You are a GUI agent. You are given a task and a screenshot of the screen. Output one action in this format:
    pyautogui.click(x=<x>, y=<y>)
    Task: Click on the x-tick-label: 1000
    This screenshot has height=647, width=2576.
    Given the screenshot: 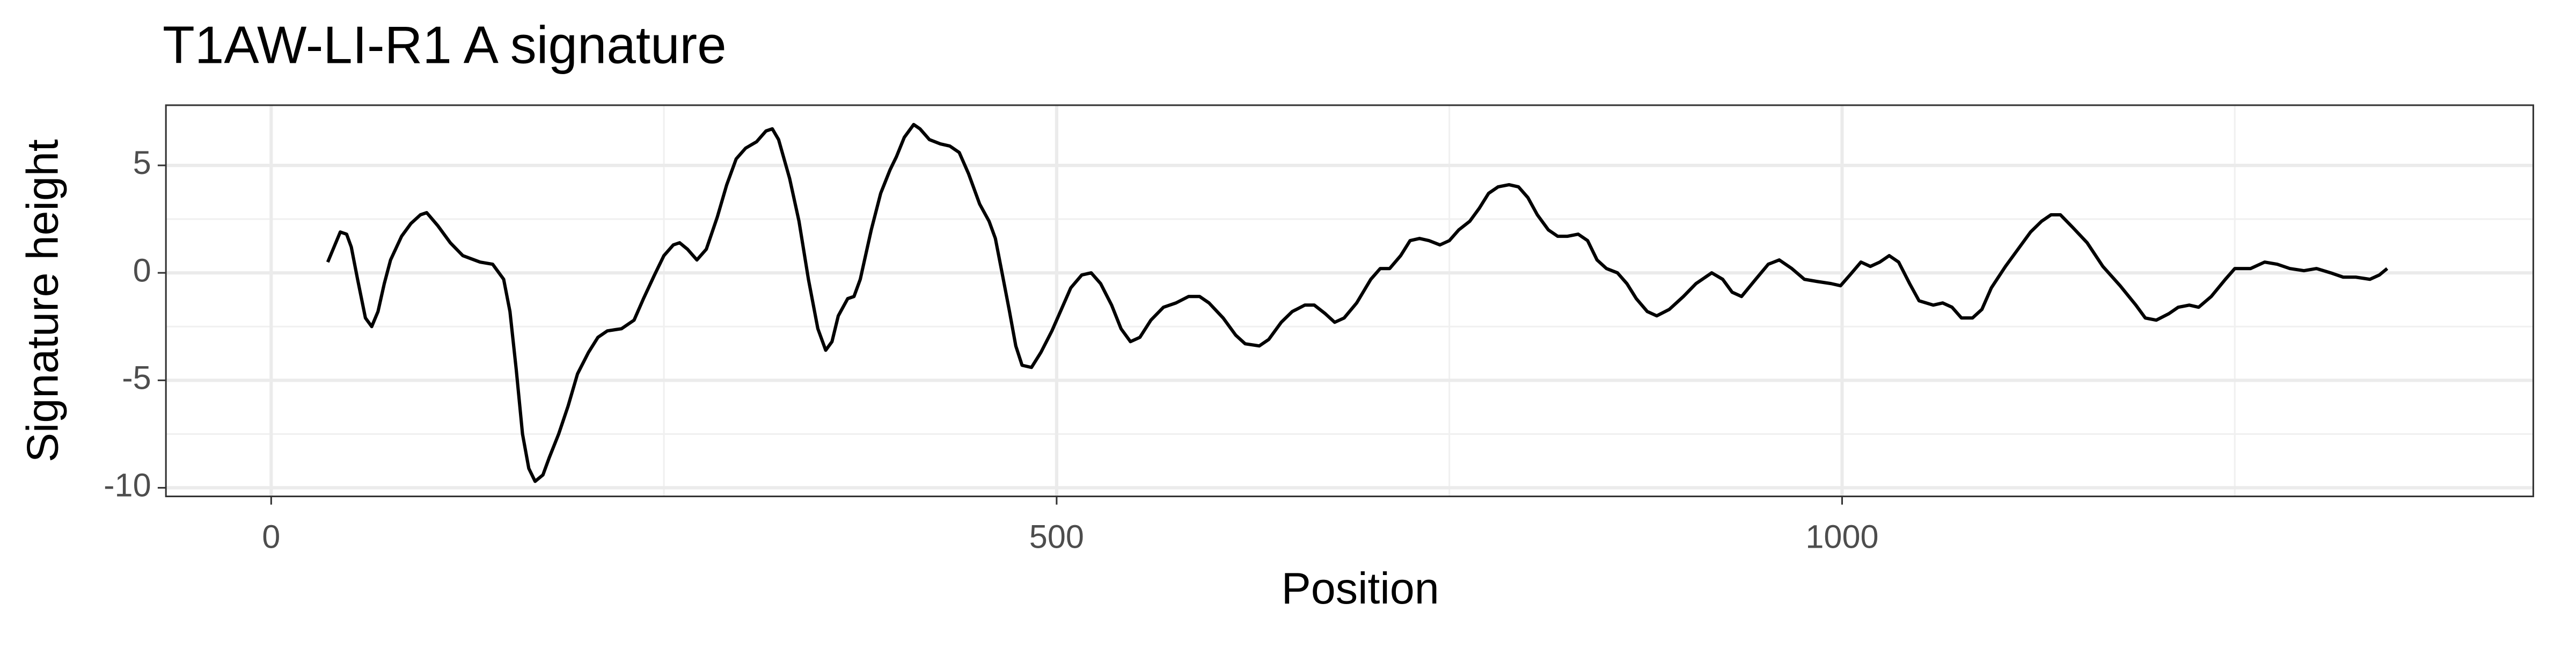 What is the action you would take?
    pyautogui.click(x=1841, y=536)
    